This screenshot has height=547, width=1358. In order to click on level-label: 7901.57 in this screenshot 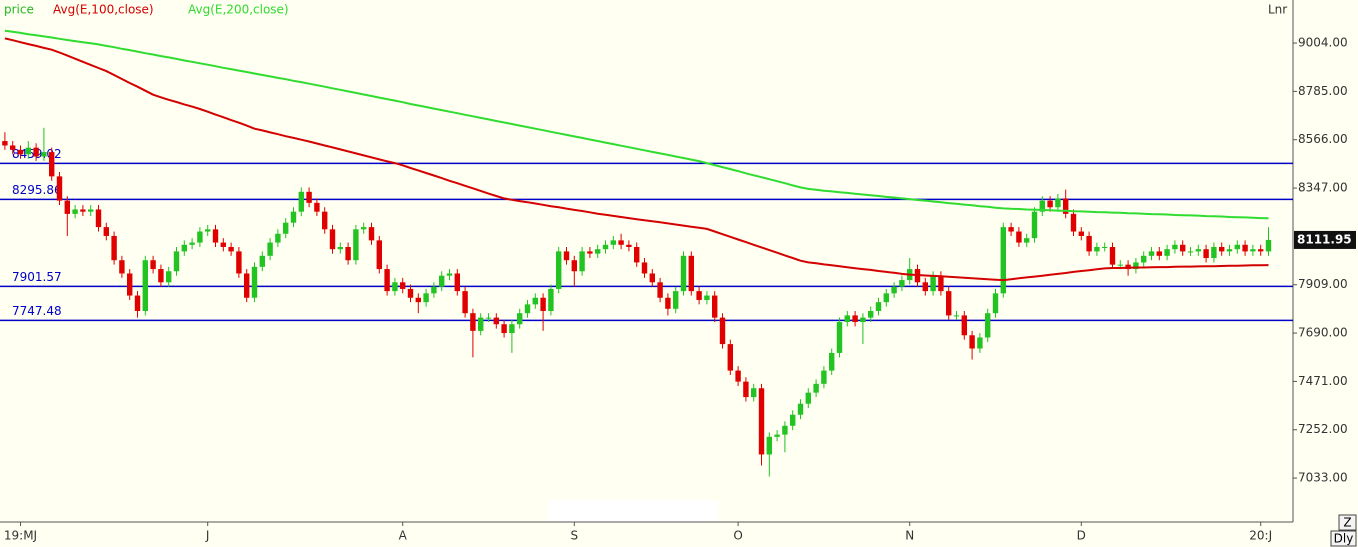, I will do `click(37, 277)`.